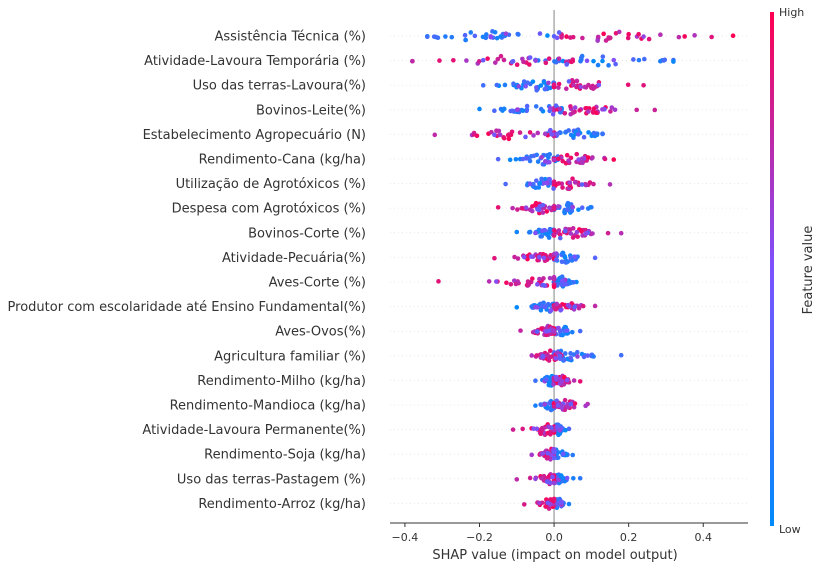 Image resolution: width=823 pixels, height=568 pixels. What do you see at coordinates (307, 233) in the screenshot?
I see `feature-label: Bovinos-Corte (%)` at bounding box center [307, 233].